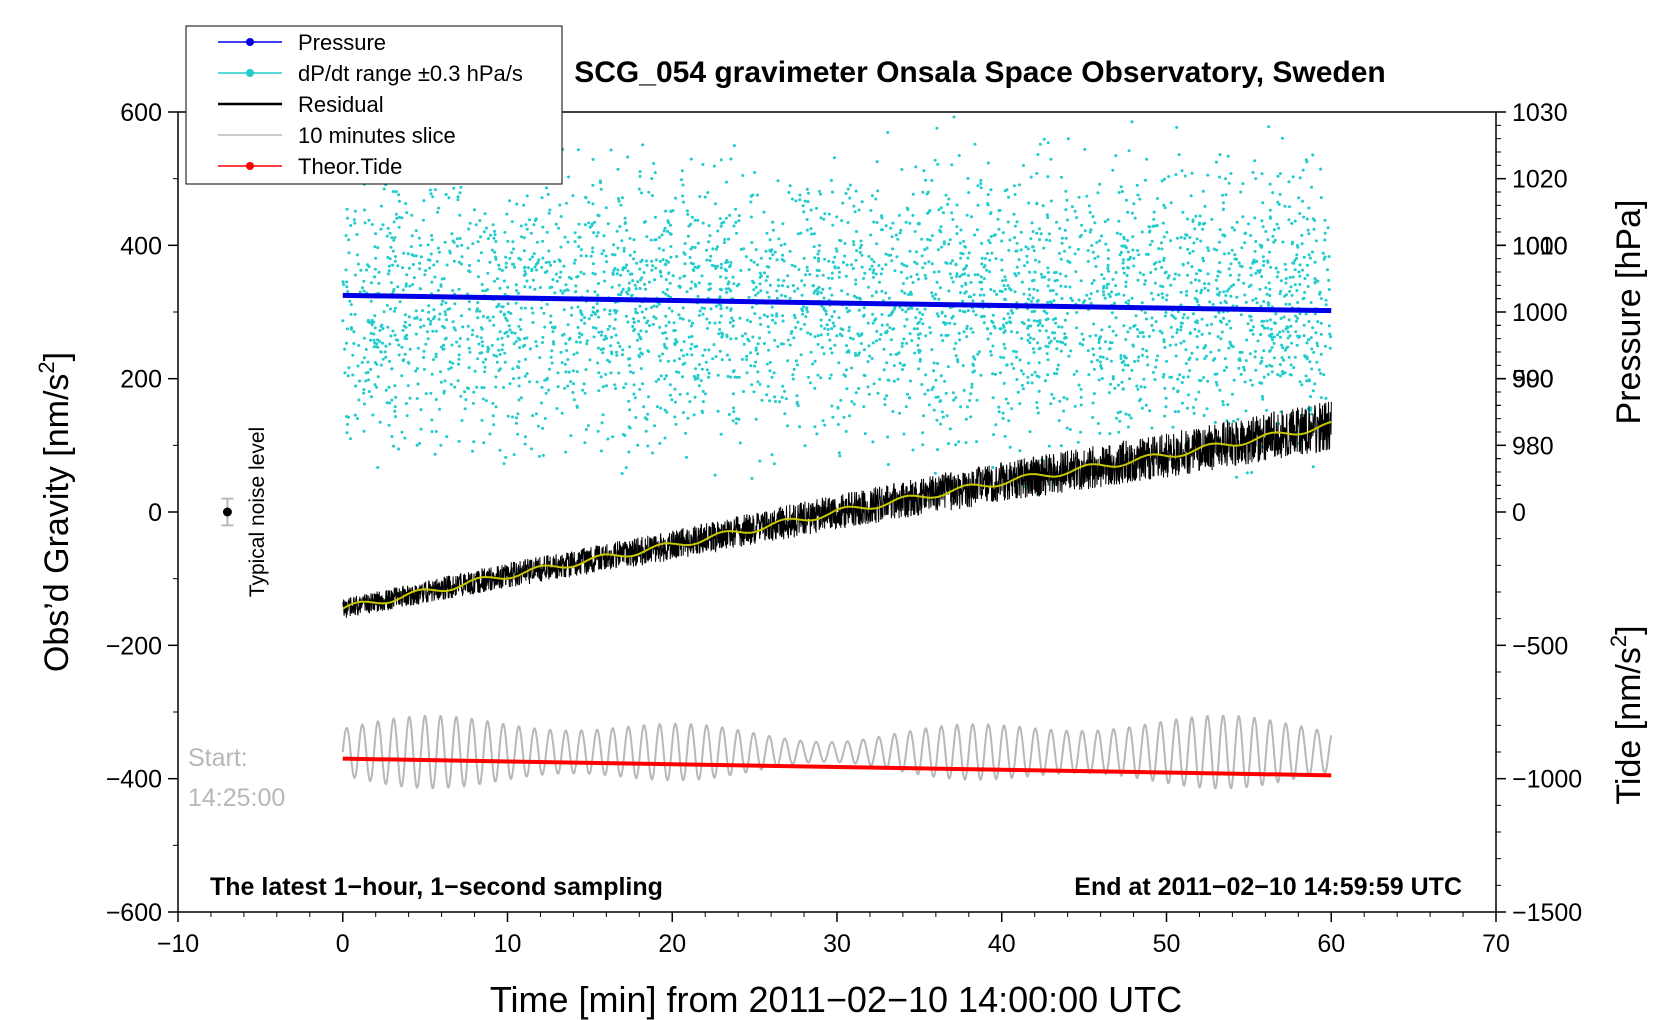 This screenshot has width=1676, height=1020. Describe the element at coordinates (837, 752) in the screenshot. I see `slice-line` at that location.